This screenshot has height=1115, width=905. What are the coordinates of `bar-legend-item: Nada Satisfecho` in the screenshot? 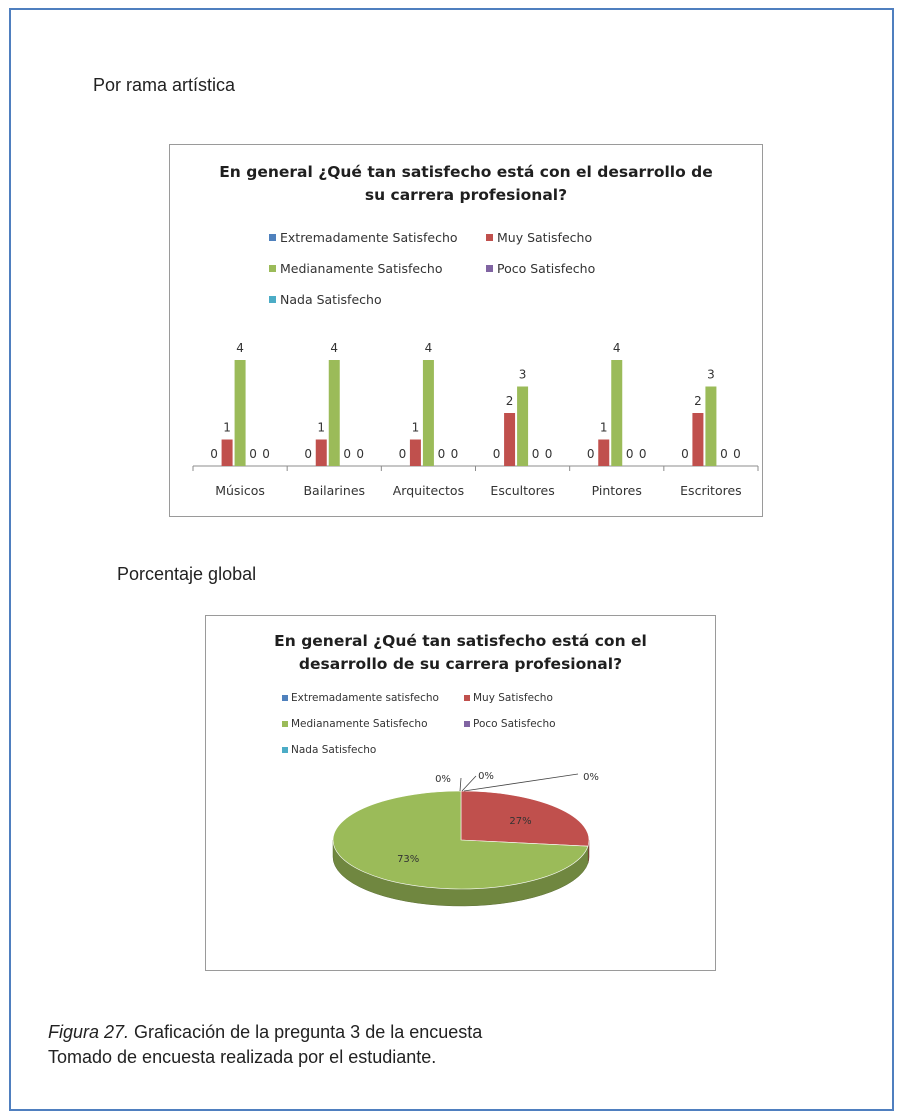 It's located at (325, 299).